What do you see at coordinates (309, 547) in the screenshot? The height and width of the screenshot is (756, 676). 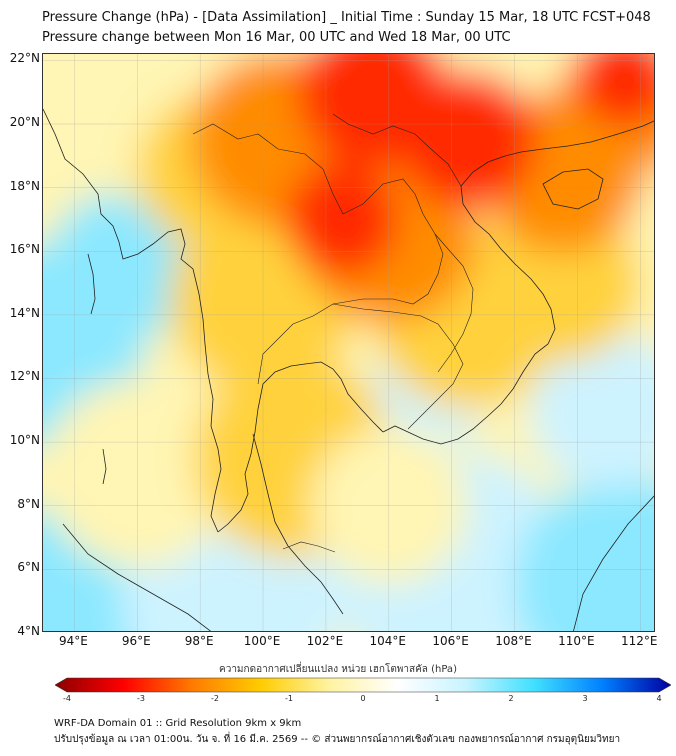 I see `malaysia-border` at bounding box center [309, 547].